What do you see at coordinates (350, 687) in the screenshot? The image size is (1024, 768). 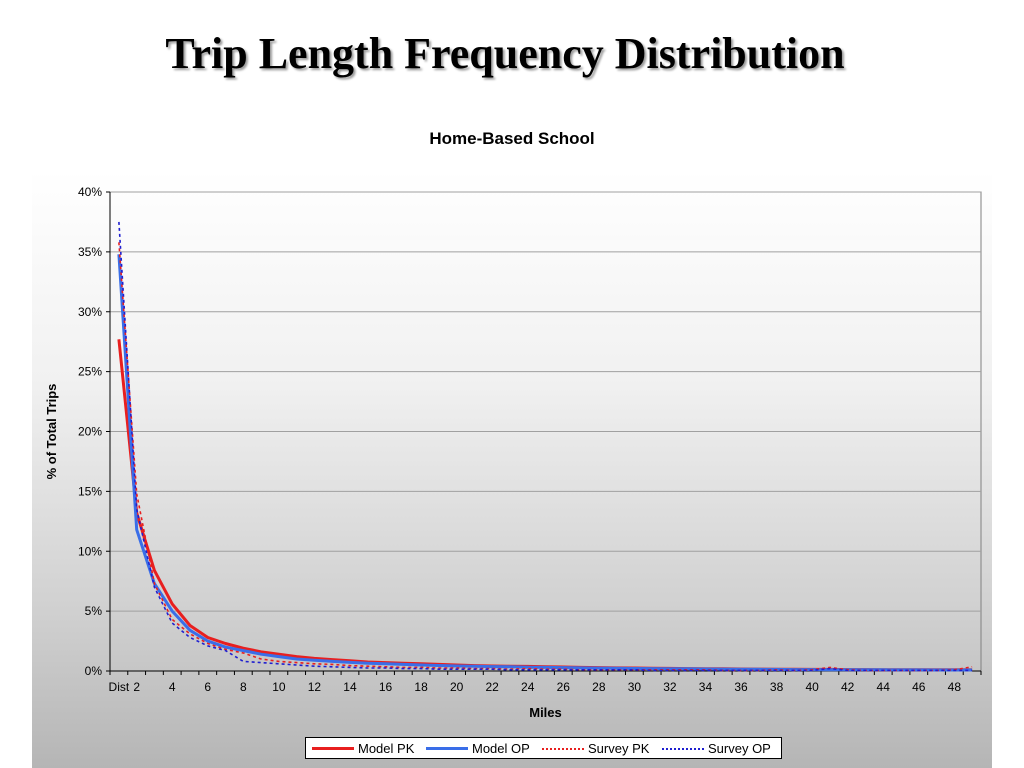 I see `x-tick-label: 14` at bounding box center [350, 687].